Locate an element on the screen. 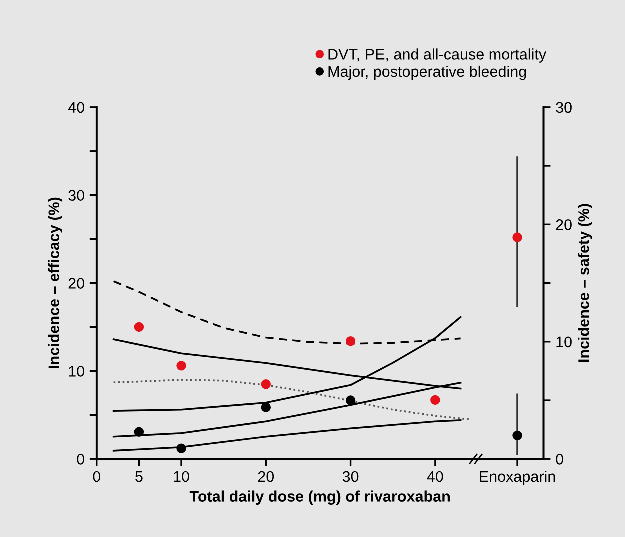 Image resolution: width=625 pixels, height=537 pixels. y-tick-label: 40 is located at coordinates (76, 108).